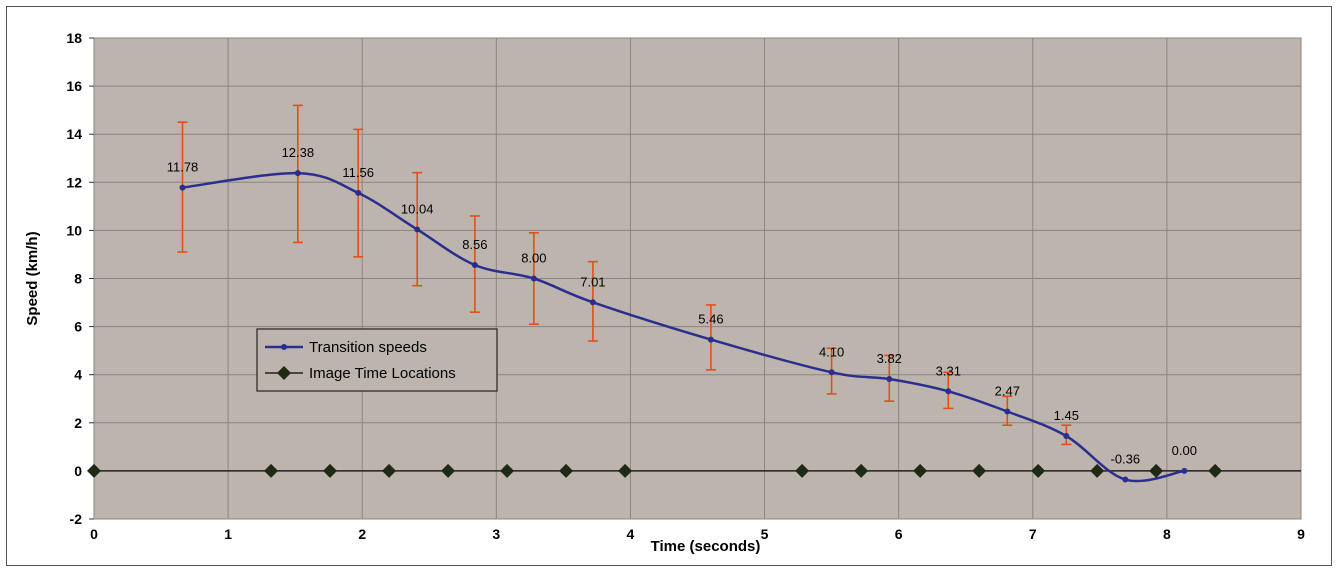 The image size is (1340, 573). Describe the element at coordinates (831, 351) in the screenshot. I see `data-label: 4.10` at that location.